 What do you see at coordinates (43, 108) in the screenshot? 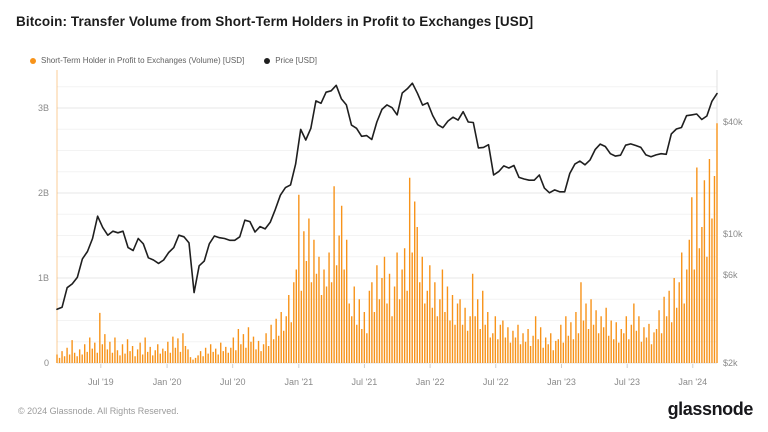
I see `y-left-tick-label: 3B` at bounding box center [43, 108].